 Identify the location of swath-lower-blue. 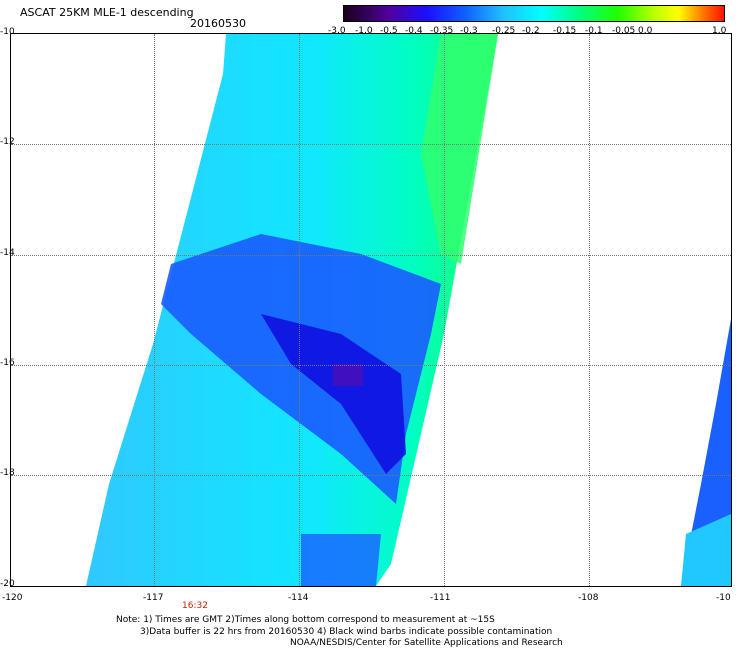
(341, 560).